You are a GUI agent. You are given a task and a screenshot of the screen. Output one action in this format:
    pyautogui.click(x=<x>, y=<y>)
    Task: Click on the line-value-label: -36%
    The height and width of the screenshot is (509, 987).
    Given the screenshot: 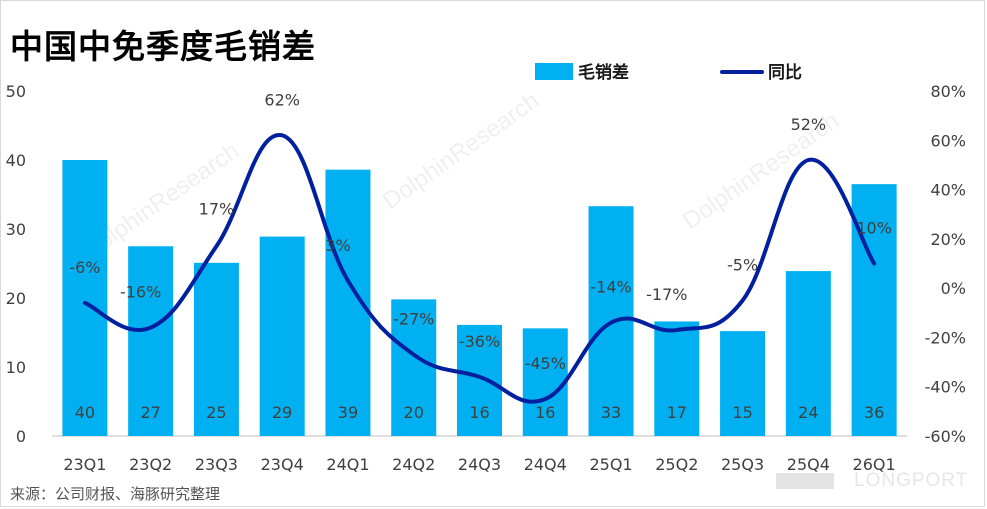 What is the action you would take?
    pyautogui.click(x=479, y=341)
    